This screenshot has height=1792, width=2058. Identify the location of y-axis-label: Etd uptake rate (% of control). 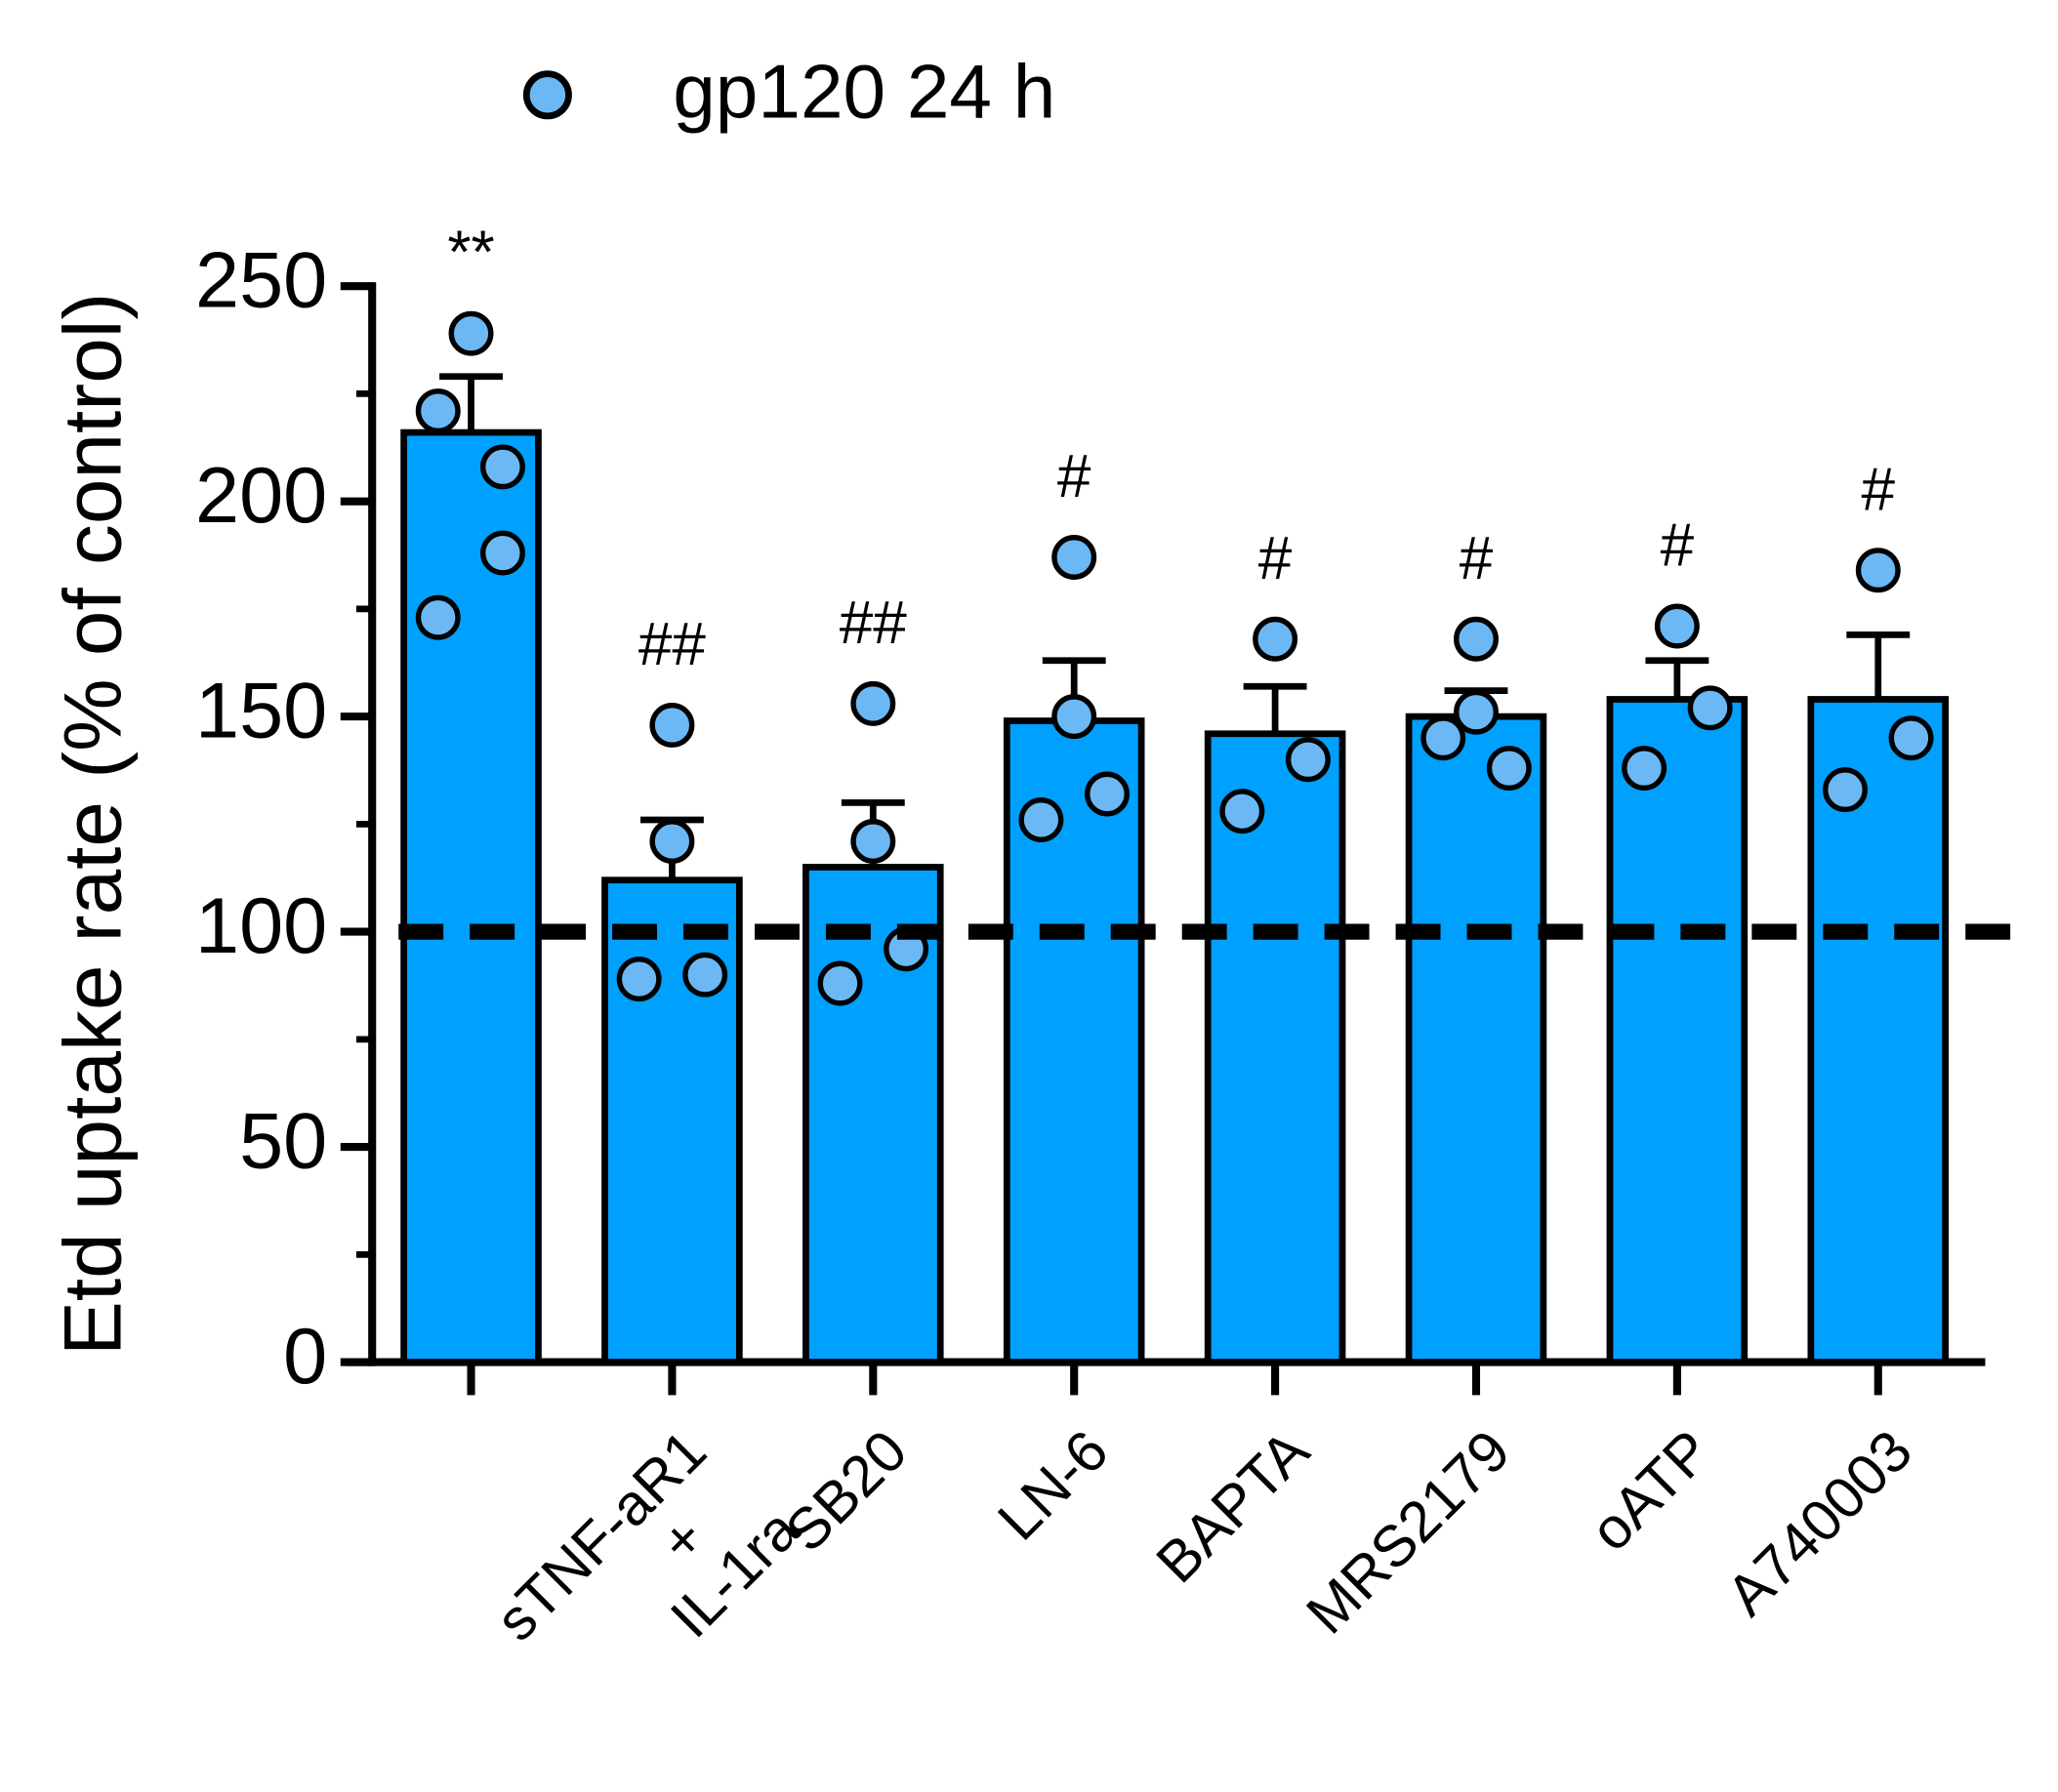
(93, 824).